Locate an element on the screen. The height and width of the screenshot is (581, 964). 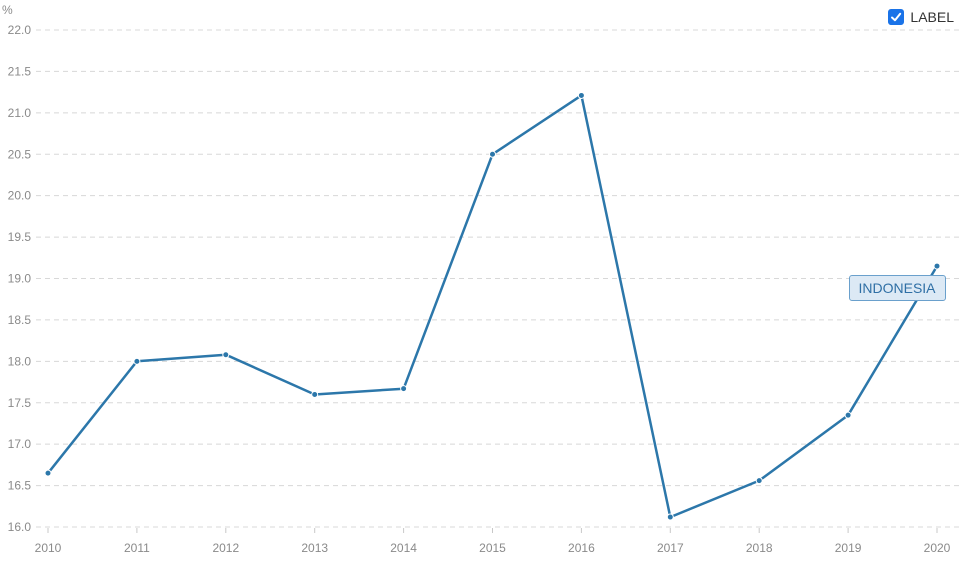
x-tick-label: 2010 is located at coordinates (48, 548).